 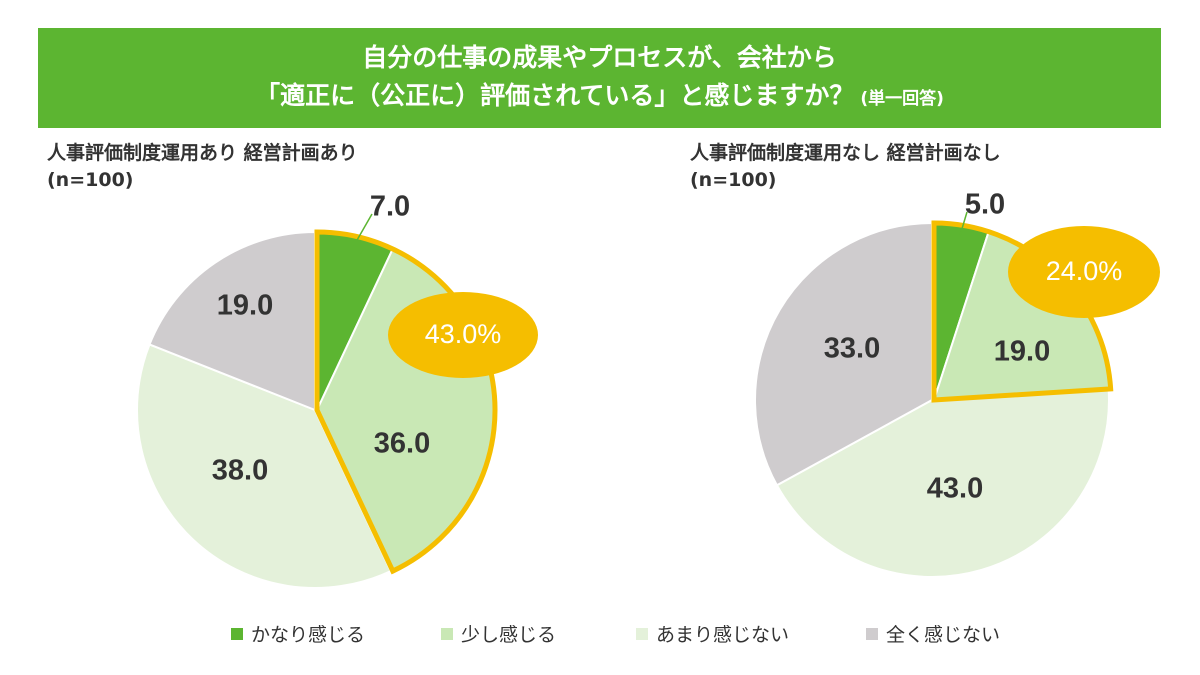 What do you see at coordinates (90, 180) in the screenshot?
I see `left-chart-n: (n=100)` at bounding box center [90, 180].